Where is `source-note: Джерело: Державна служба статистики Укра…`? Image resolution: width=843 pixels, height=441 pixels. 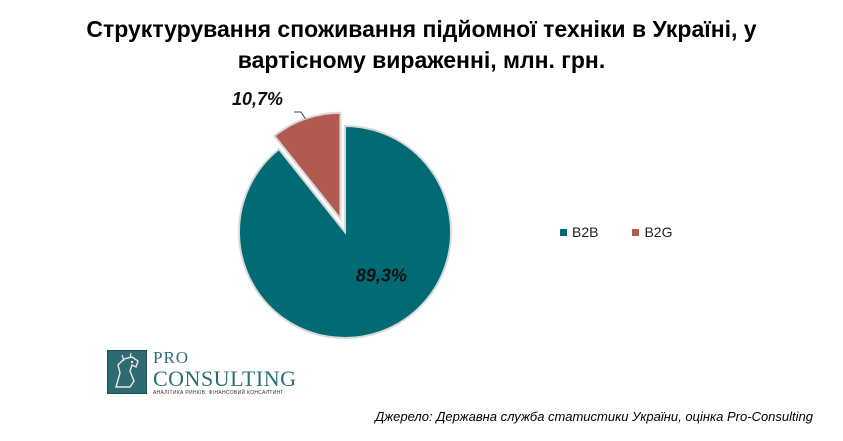 source-note: Джерело: Державна служба статистики Укра… is located at coordinates (594, 416).